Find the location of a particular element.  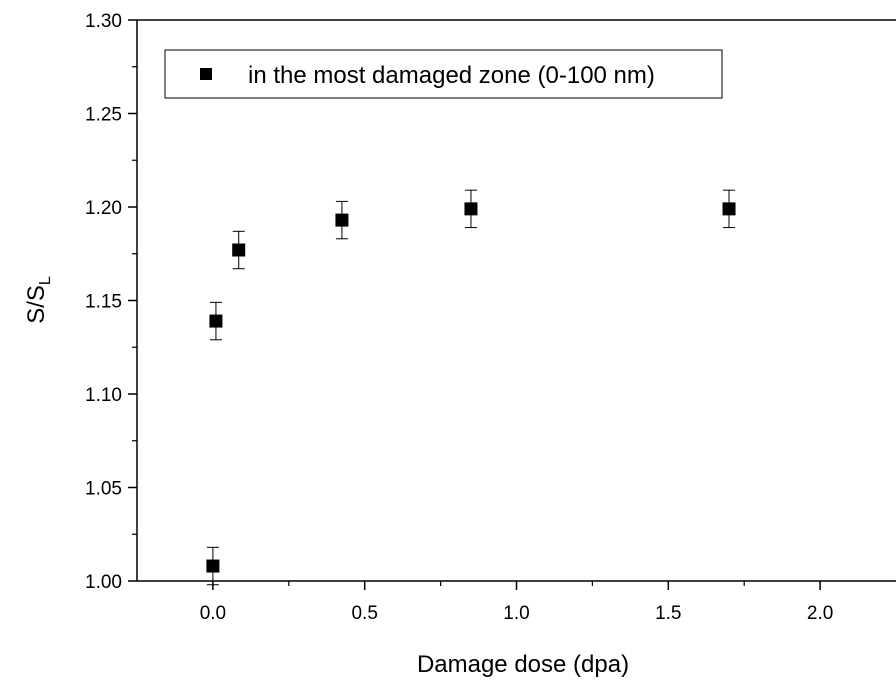

y-tick-label: 1.00 is located at coordinates (103, 582).